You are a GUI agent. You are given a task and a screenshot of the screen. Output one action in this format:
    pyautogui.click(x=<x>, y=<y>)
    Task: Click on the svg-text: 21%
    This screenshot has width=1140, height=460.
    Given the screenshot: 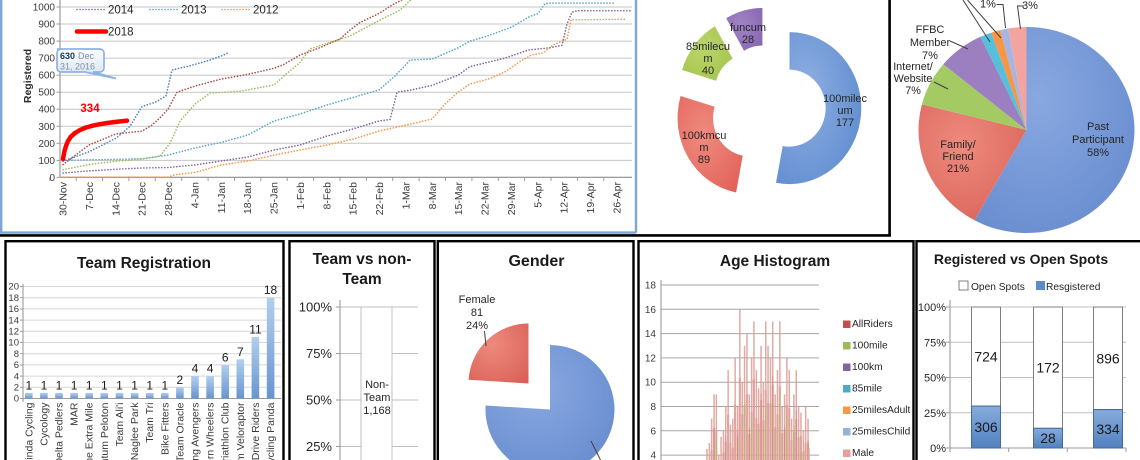 What is the action you would take?
    pyautogui.click(x=958, y=169)
    